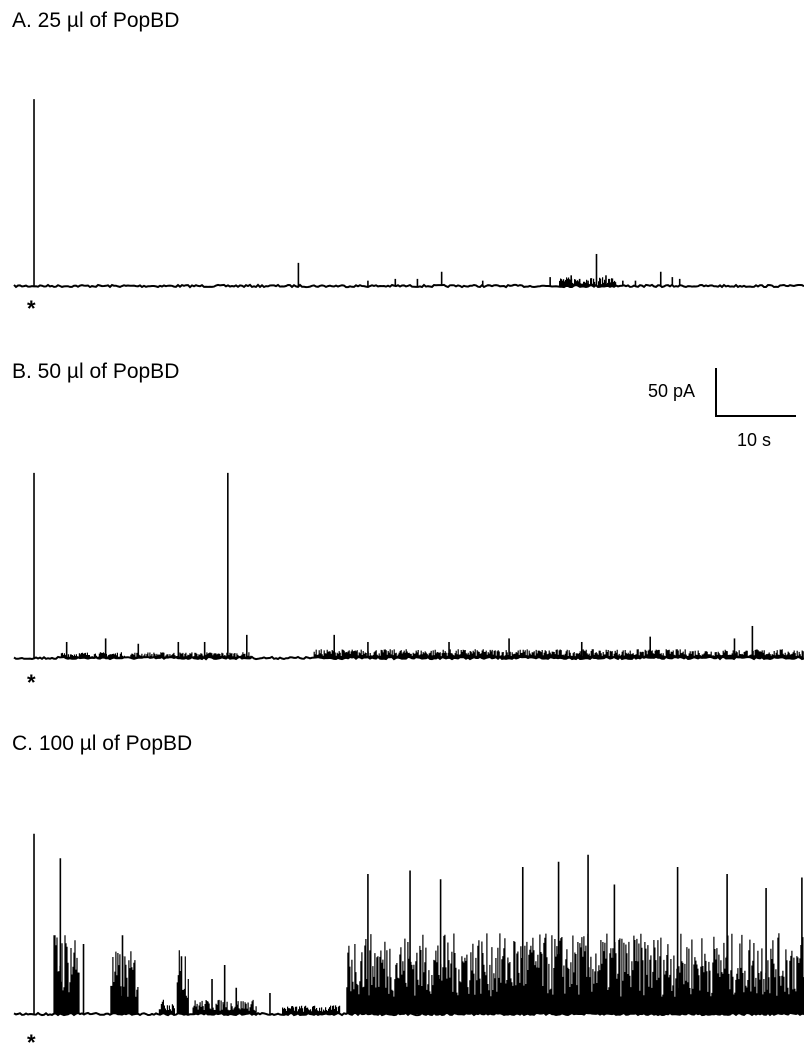  I want to click on baseline-trace, so click(408, 286).